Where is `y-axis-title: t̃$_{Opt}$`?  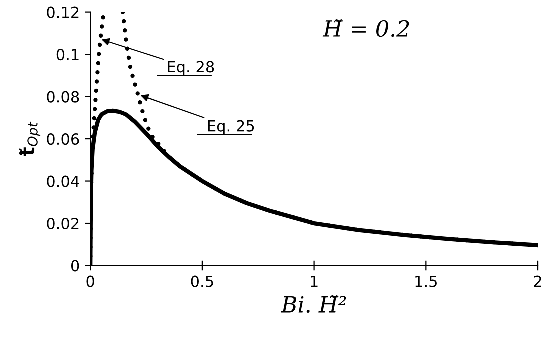
y-axis-title: t̃$_{Opt}$ is located at coordinates (30, 139).